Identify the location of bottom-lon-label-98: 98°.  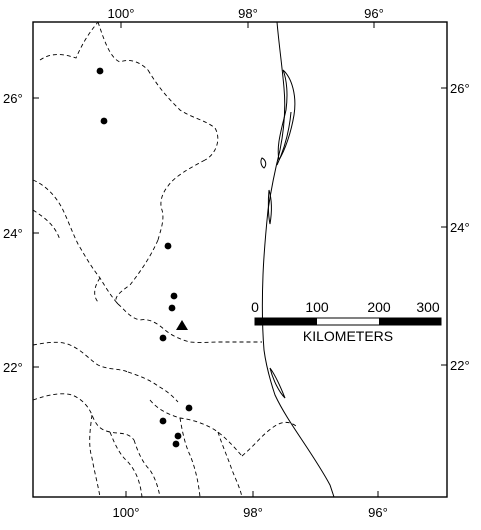
(253, 512).